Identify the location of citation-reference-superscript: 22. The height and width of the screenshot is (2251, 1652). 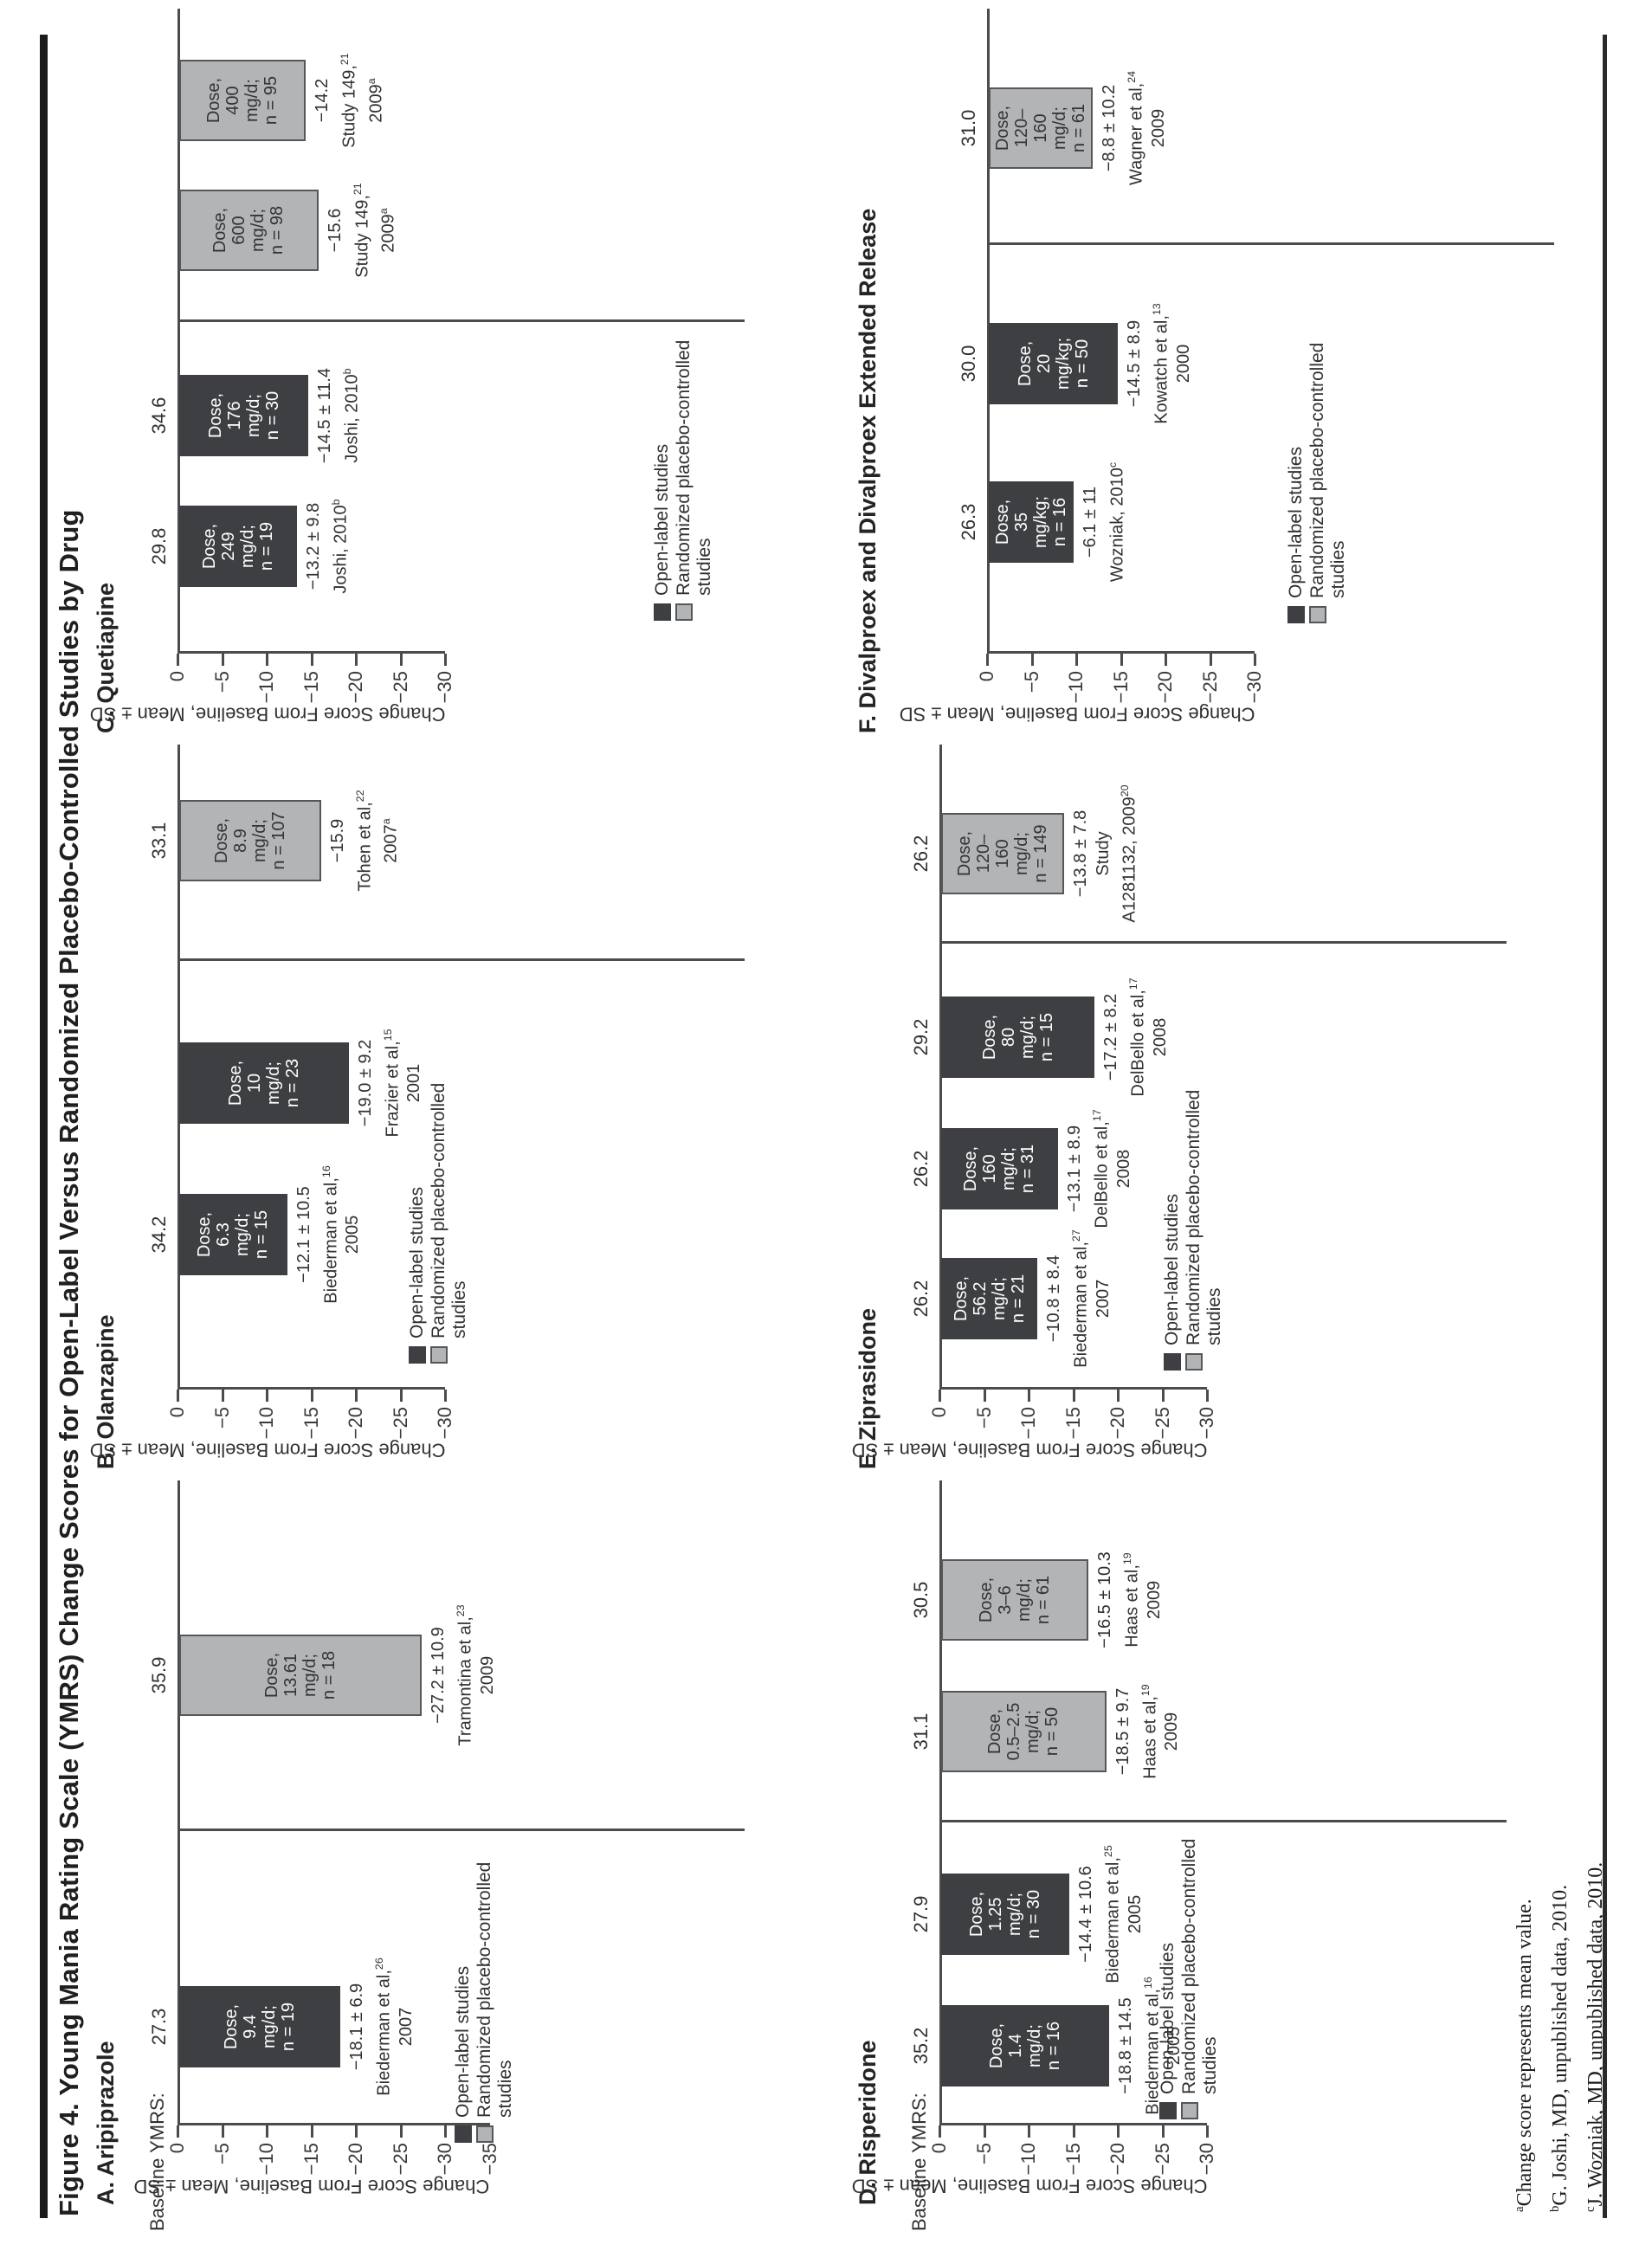
(359, 796).